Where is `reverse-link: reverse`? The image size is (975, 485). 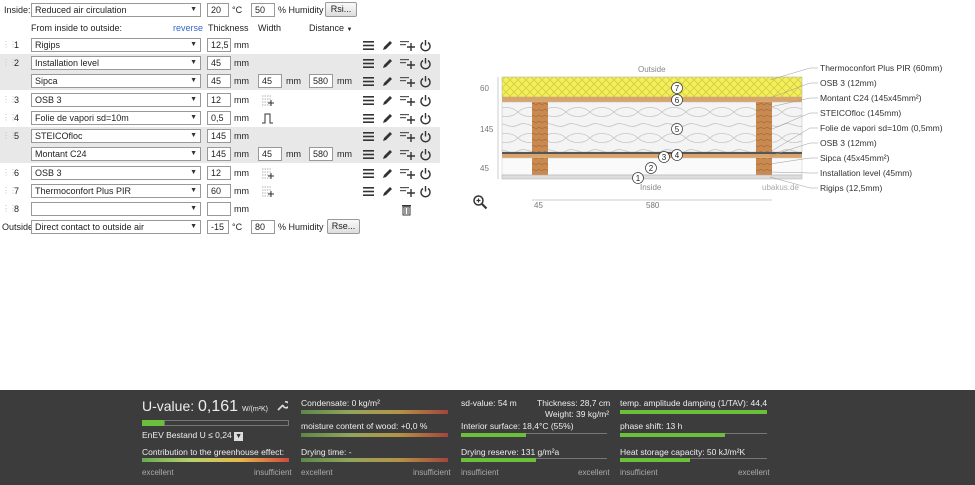
reverse-link: reverse is located at coordinates (188, 28).